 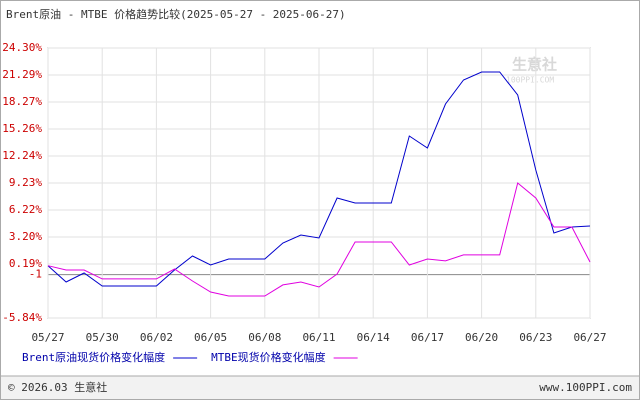 What do you see at coordinates (481, 337) in the screenshot?
I see `x-tick-label: 06/20` at bounding box center [481, 337].